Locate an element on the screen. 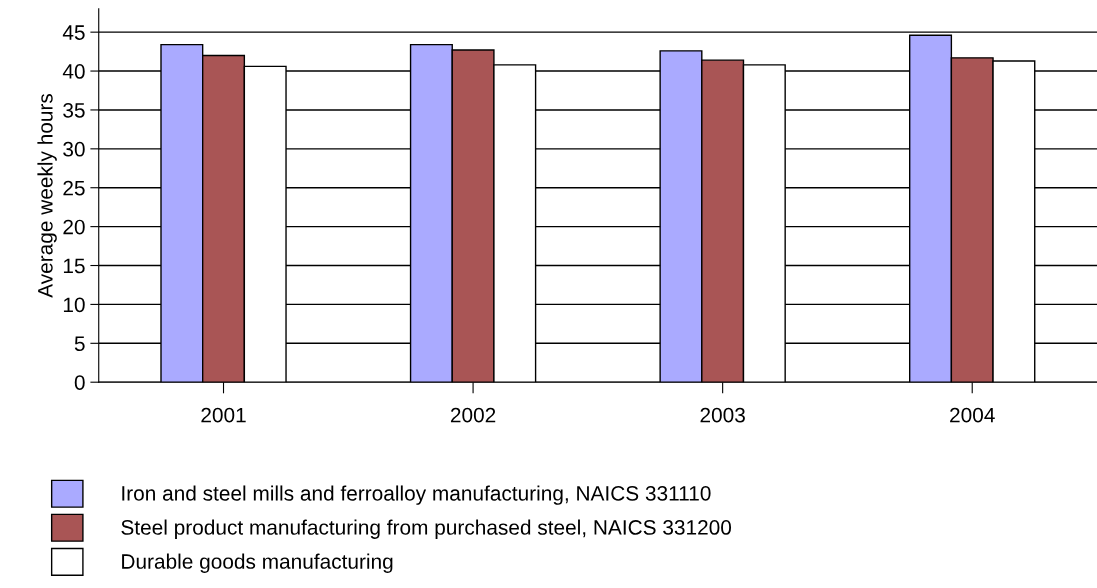  x-tick-label: 2002 is located at coordinates (473, 415).